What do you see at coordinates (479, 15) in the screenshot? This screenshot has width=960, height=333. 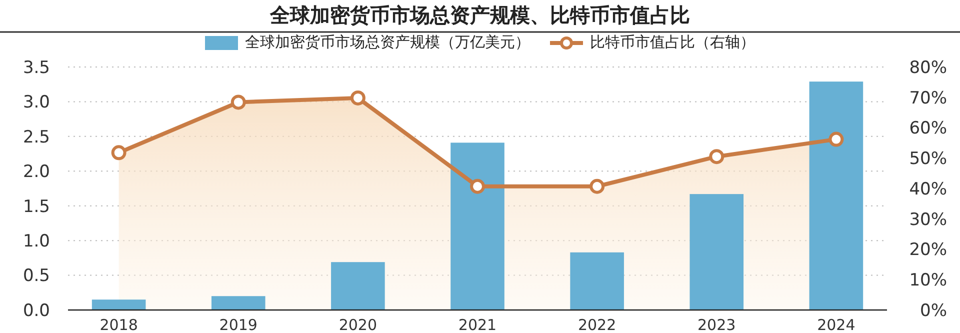 I see `chart-title: 全球加密货币市场总资产规模、比特币市值占比` at bounding box center [479, 15].